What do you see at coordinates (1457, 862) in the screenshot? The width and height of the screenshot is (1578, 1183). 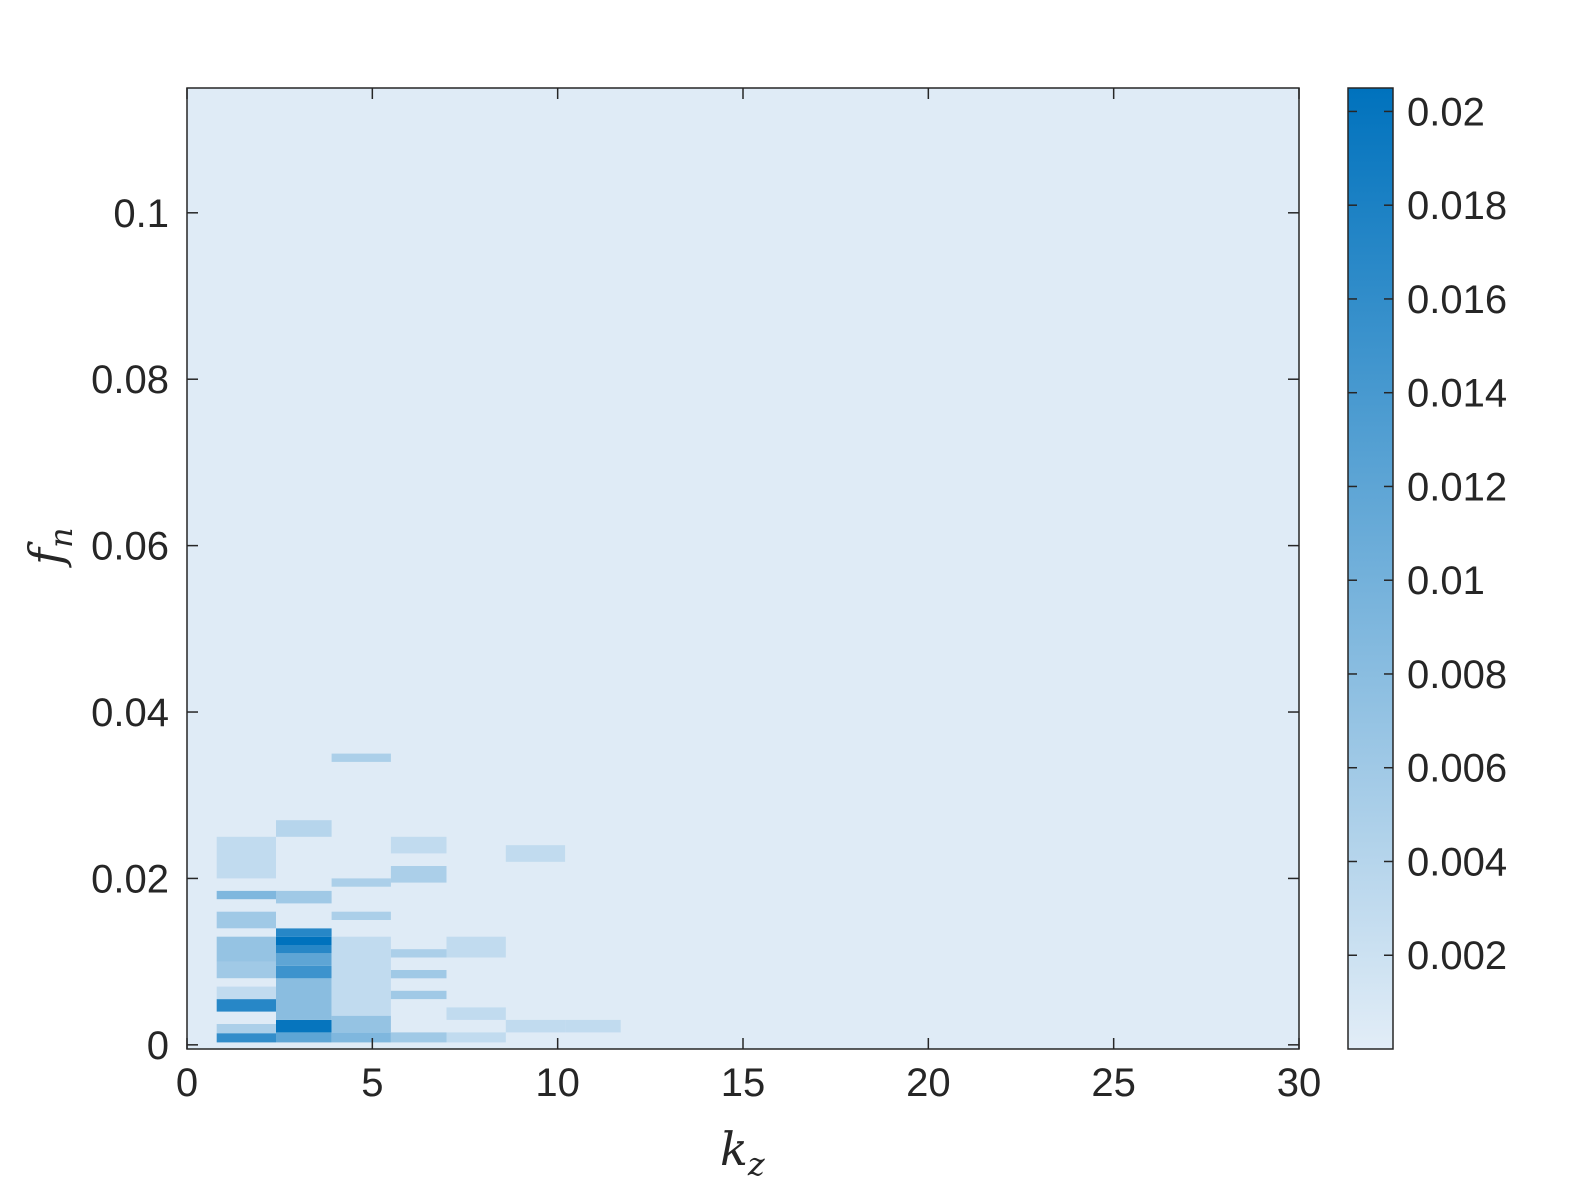 I see `colorbar-tick-label: 0.004` at bounding box center [1457, 862].